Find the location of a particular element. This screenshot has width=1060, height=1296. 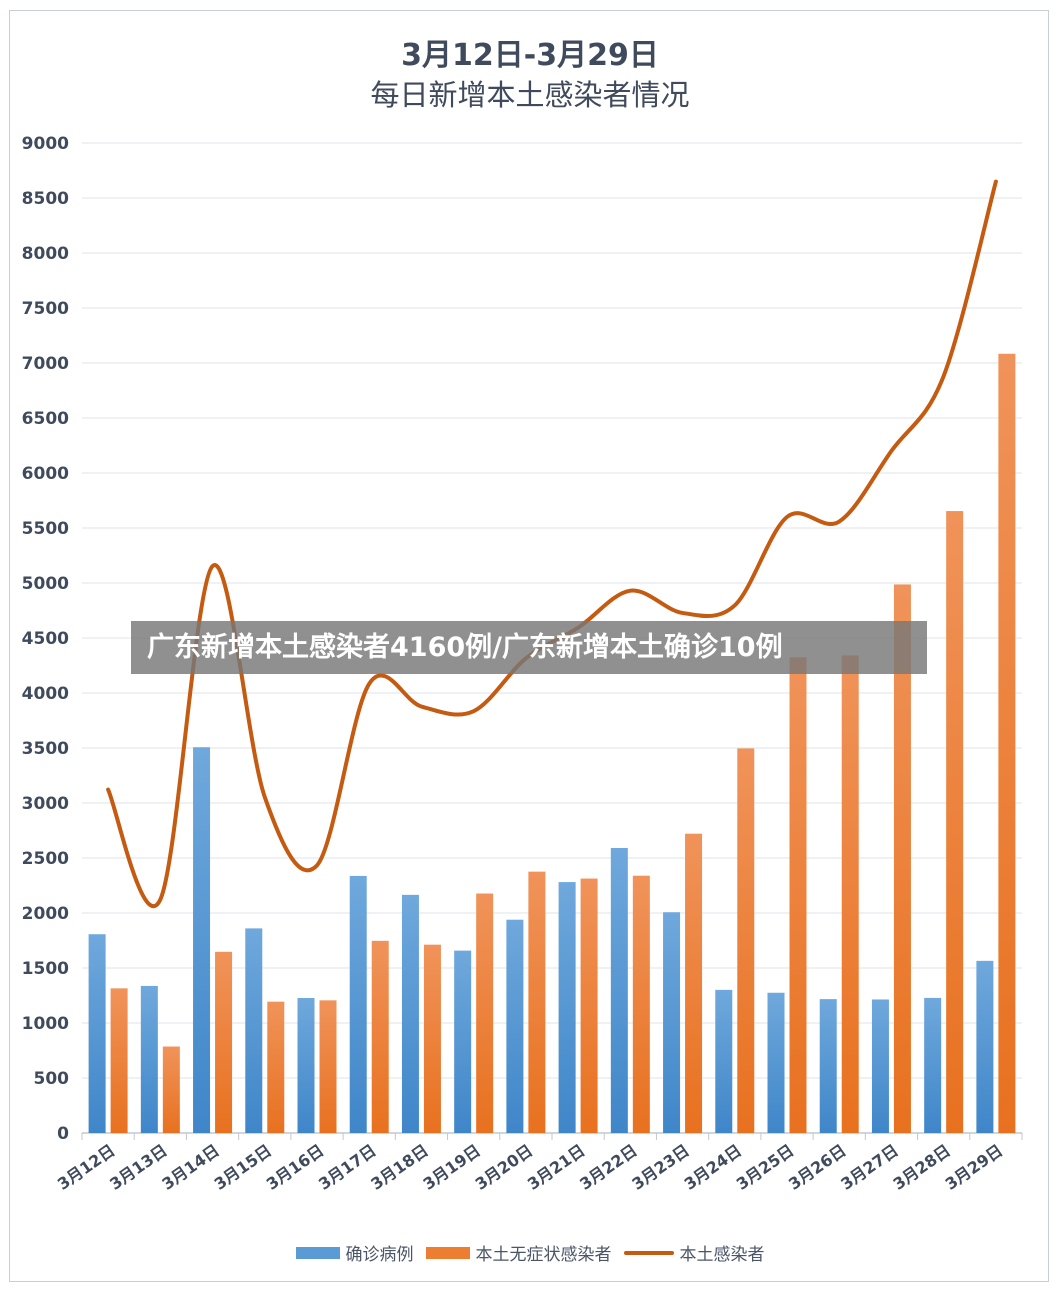

chart-legend: 确诊病例 本土无症状感染者 本土感染者 is located at coordinates (530, 1252).